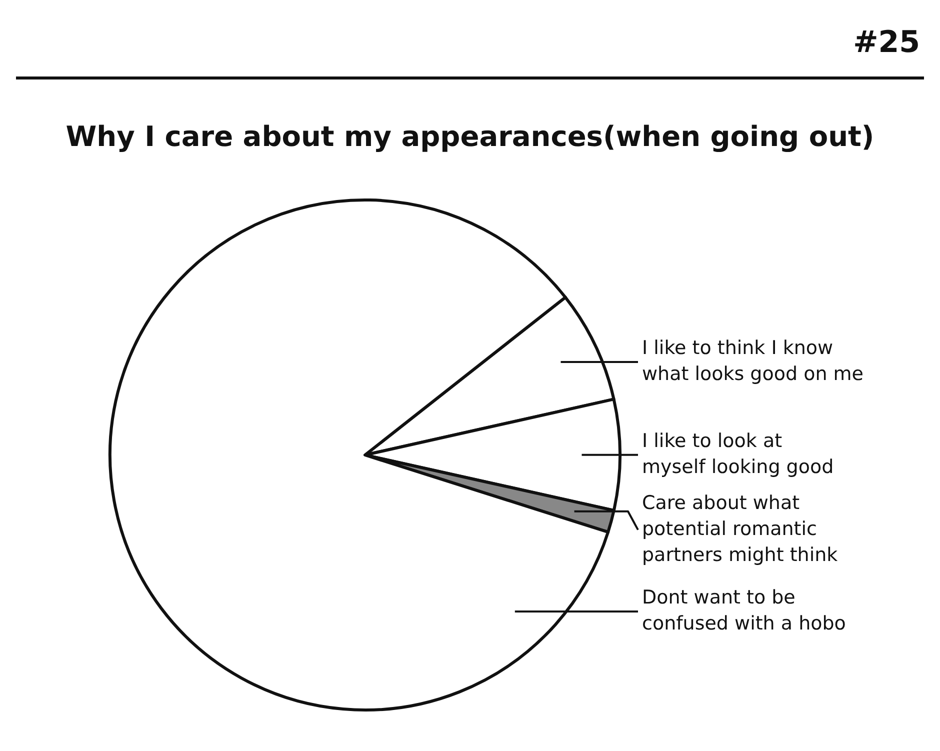 This screenshot has height=751, width=940. Describe the element at coordinates (470, 136) in the screenshot. I see `chart-title: Why I care about my appearances(when going out)` at that location.